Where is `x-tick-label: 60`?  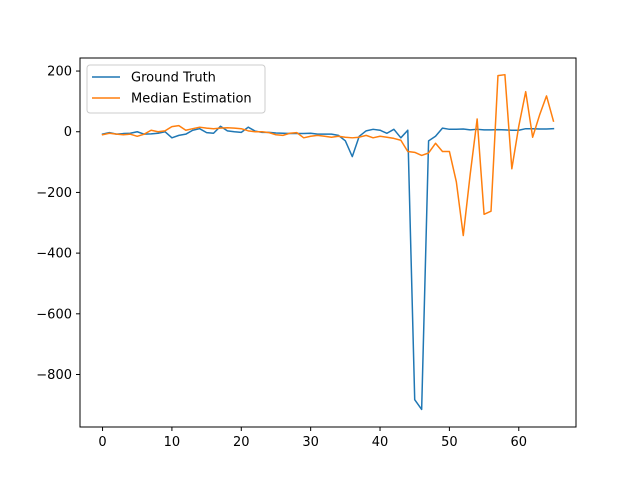 x-tick-label: 60 is located at coordinates (518, 442).